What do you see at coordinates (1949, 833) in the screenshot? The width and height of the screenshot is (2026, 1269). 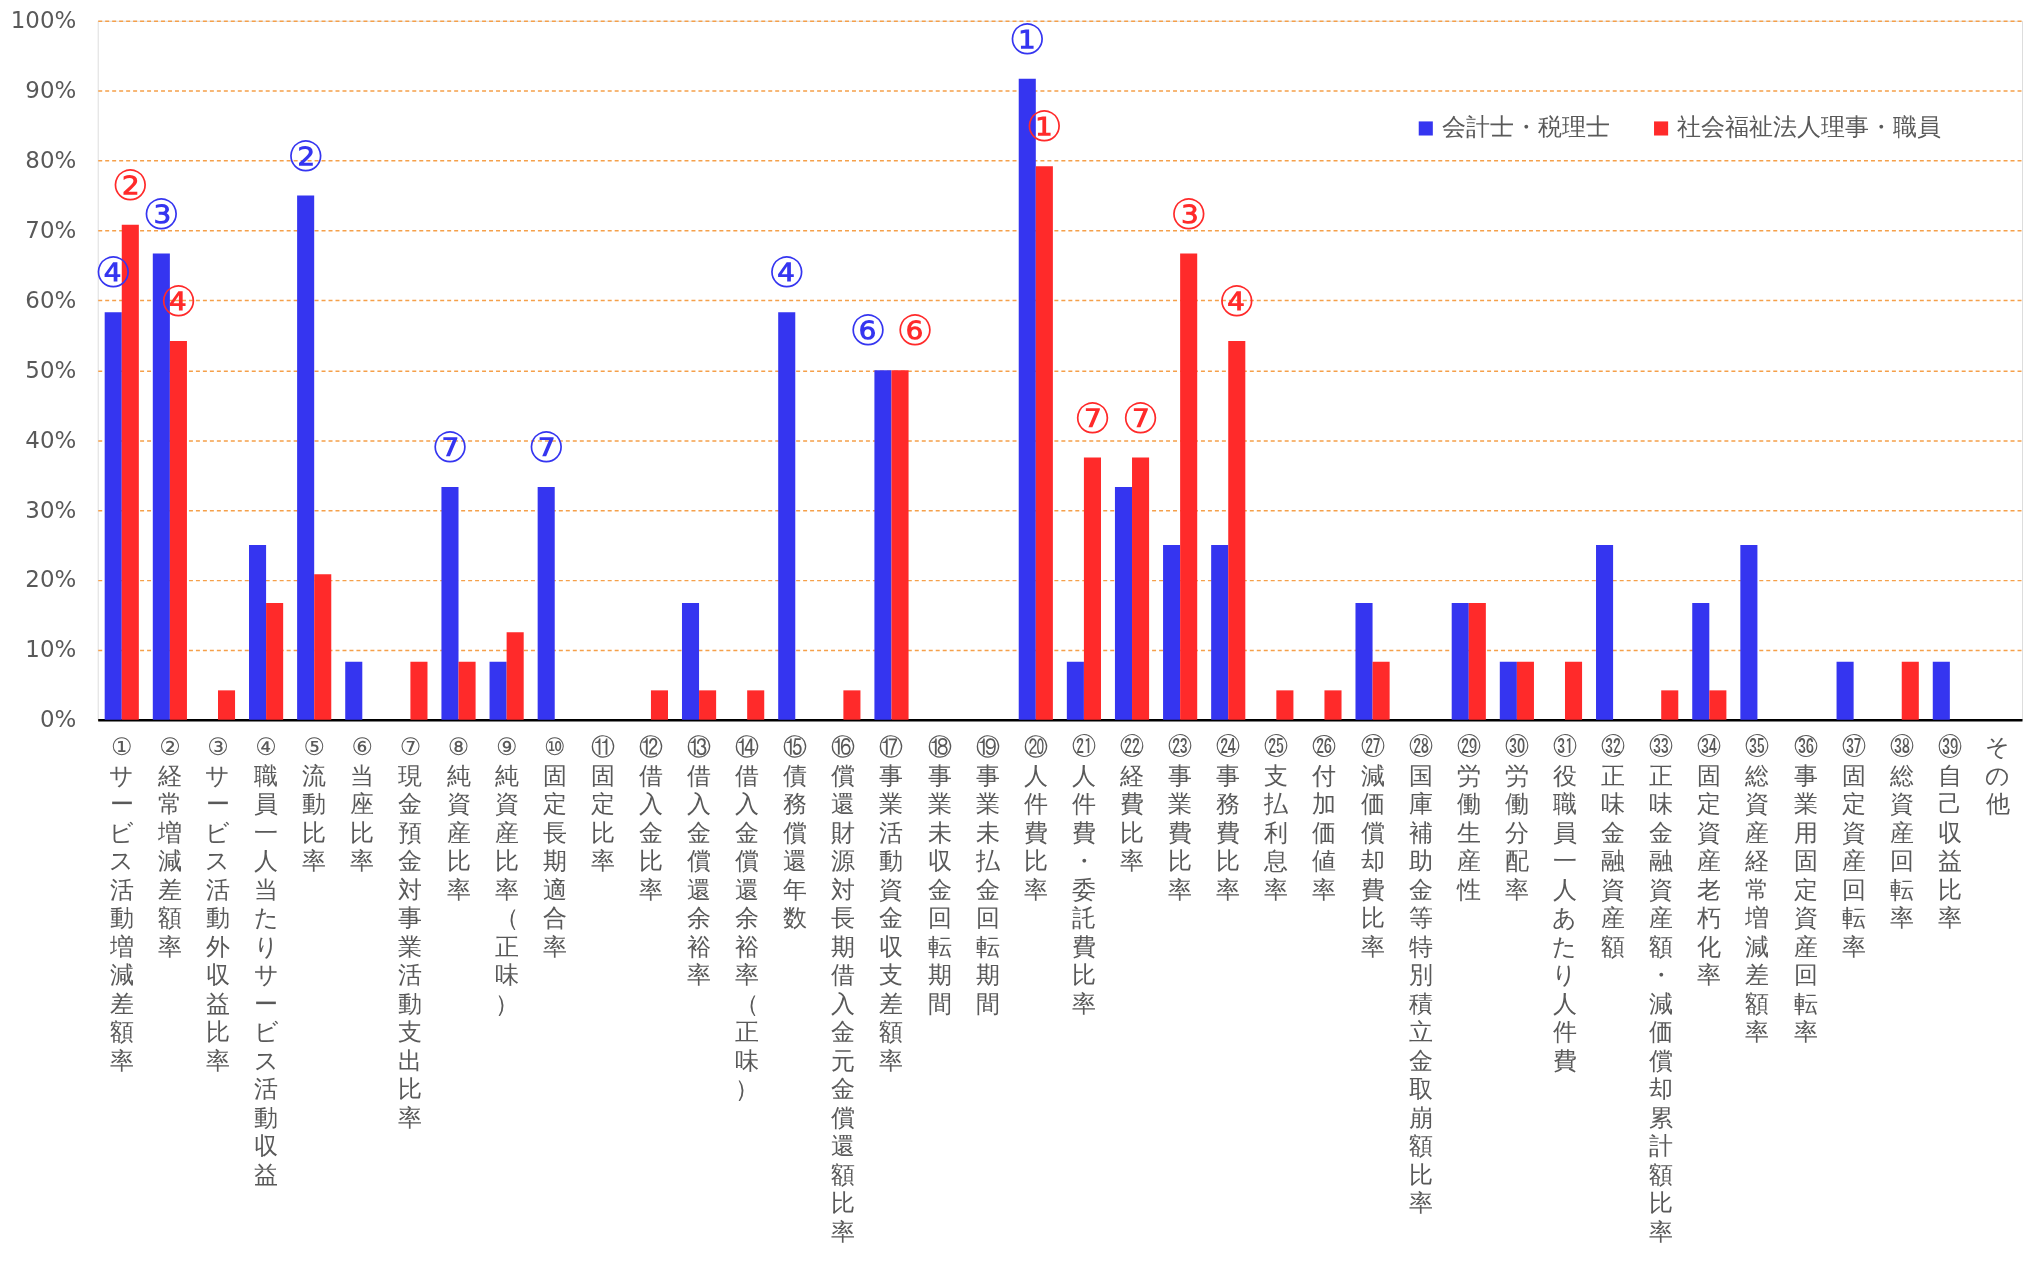 I see `x-tick-label: ㊴自己収益比率` at bounding box center [1949, 833].